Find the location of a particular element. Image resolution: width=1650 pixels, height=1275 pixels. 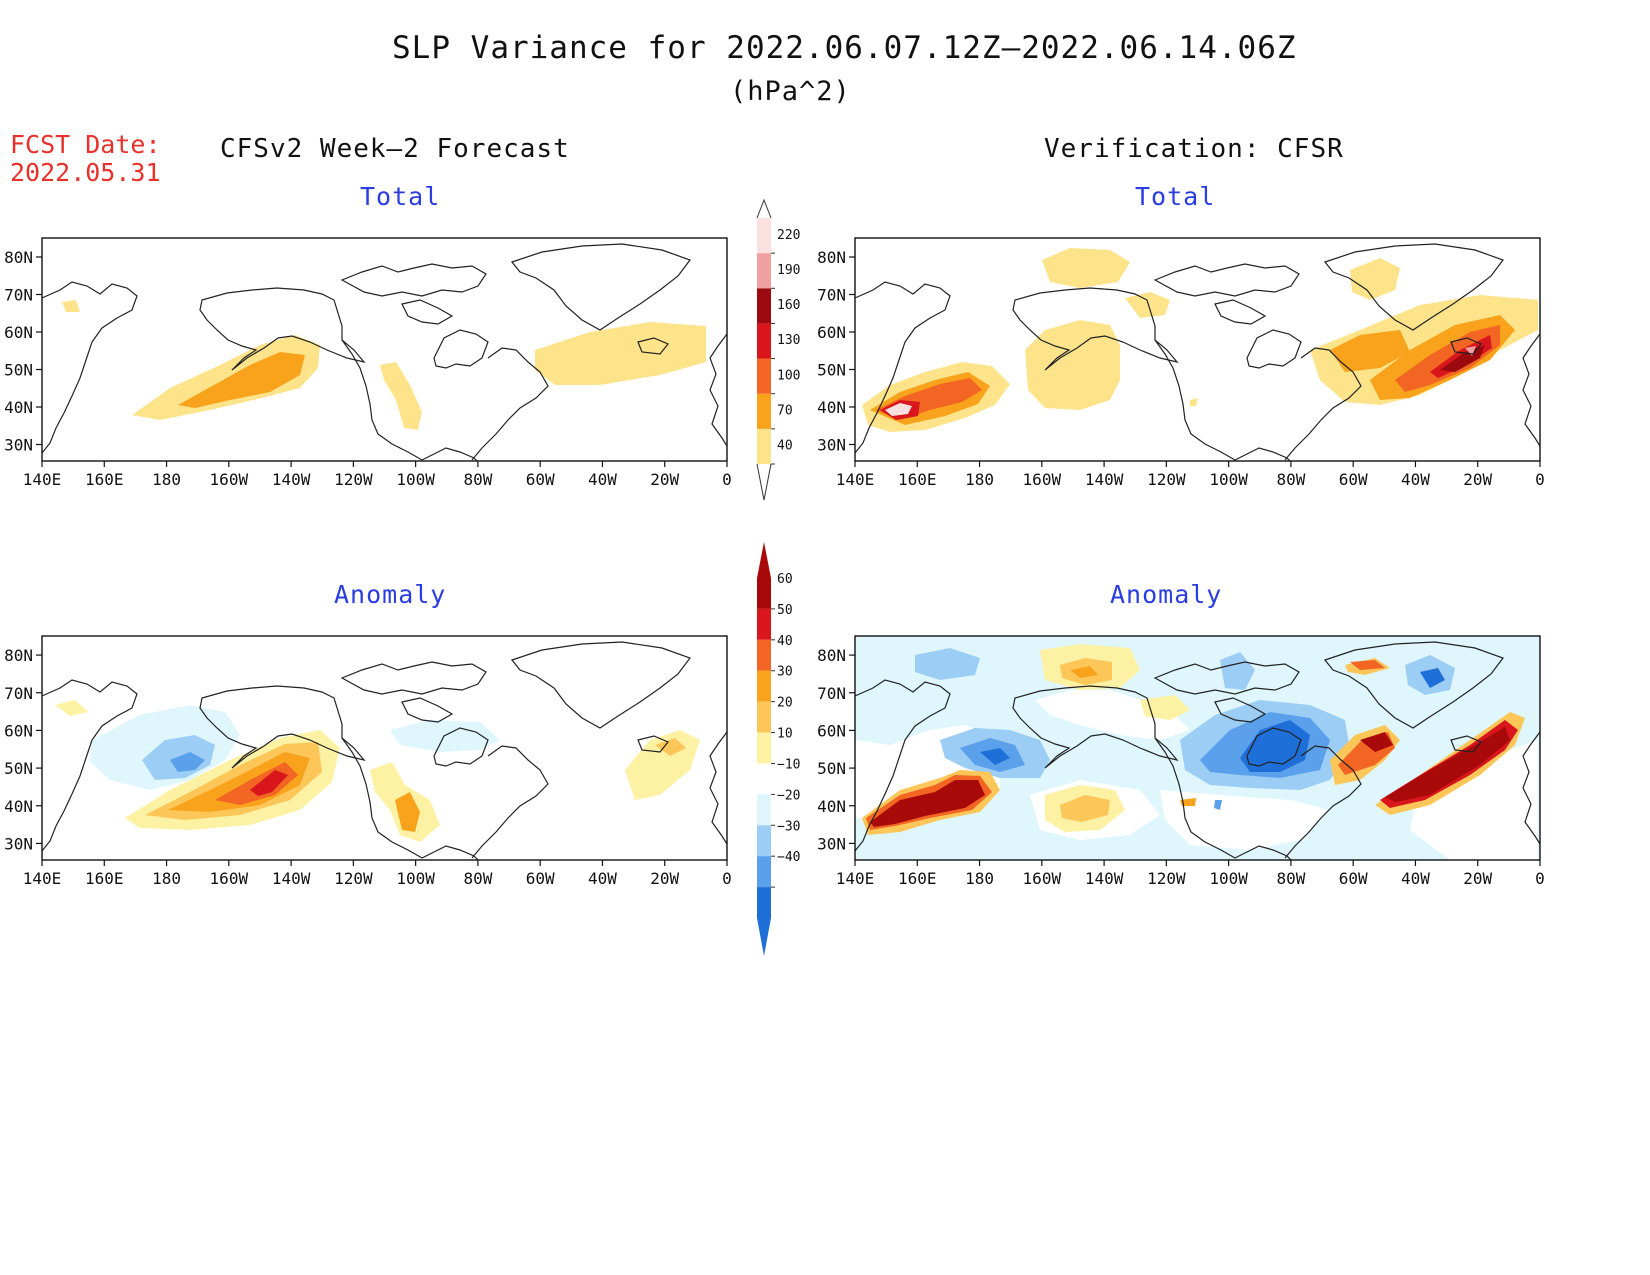

anomaly-colorbar-label: −30 is located at coordinates (788, 826).